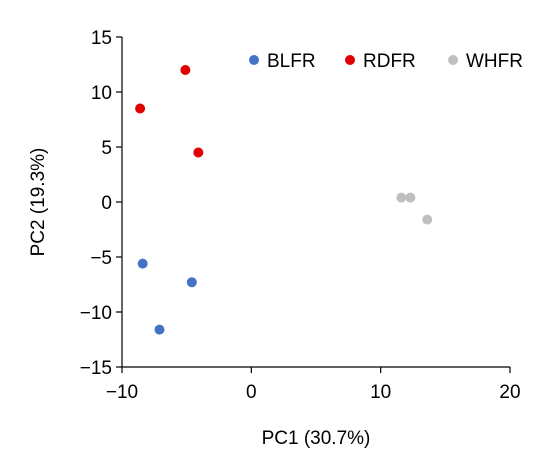 The height and width of the screenshot is (455, 550). I want to click on legend-marker-rdfr, so click(350, 60).